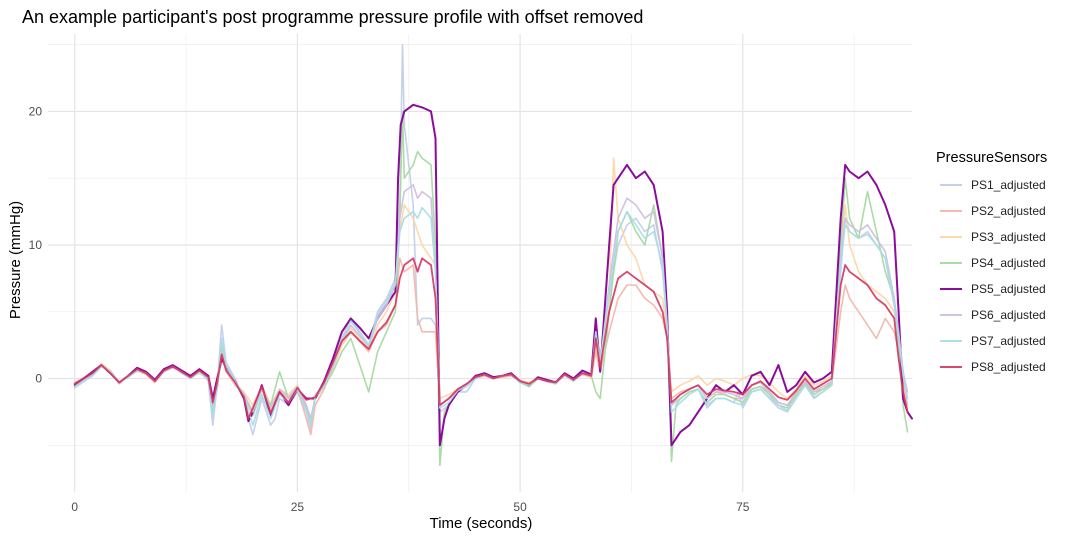  What do you see at coordinates (1008, 237) in the screenshot?
I see `legend-label: PS3_adjusted` at bounding box center [1008, 237].